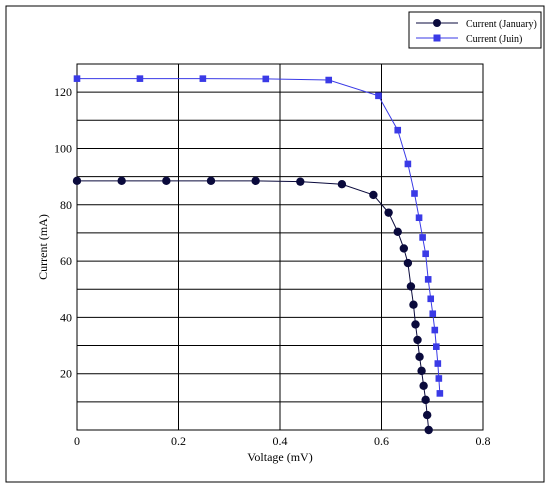 The height and width of the screenshot is (496, 550). What do you see at coordinates (77, 441) in the screenshot?
I see `x-tick-label: 0` at bounding box center [77, 441].